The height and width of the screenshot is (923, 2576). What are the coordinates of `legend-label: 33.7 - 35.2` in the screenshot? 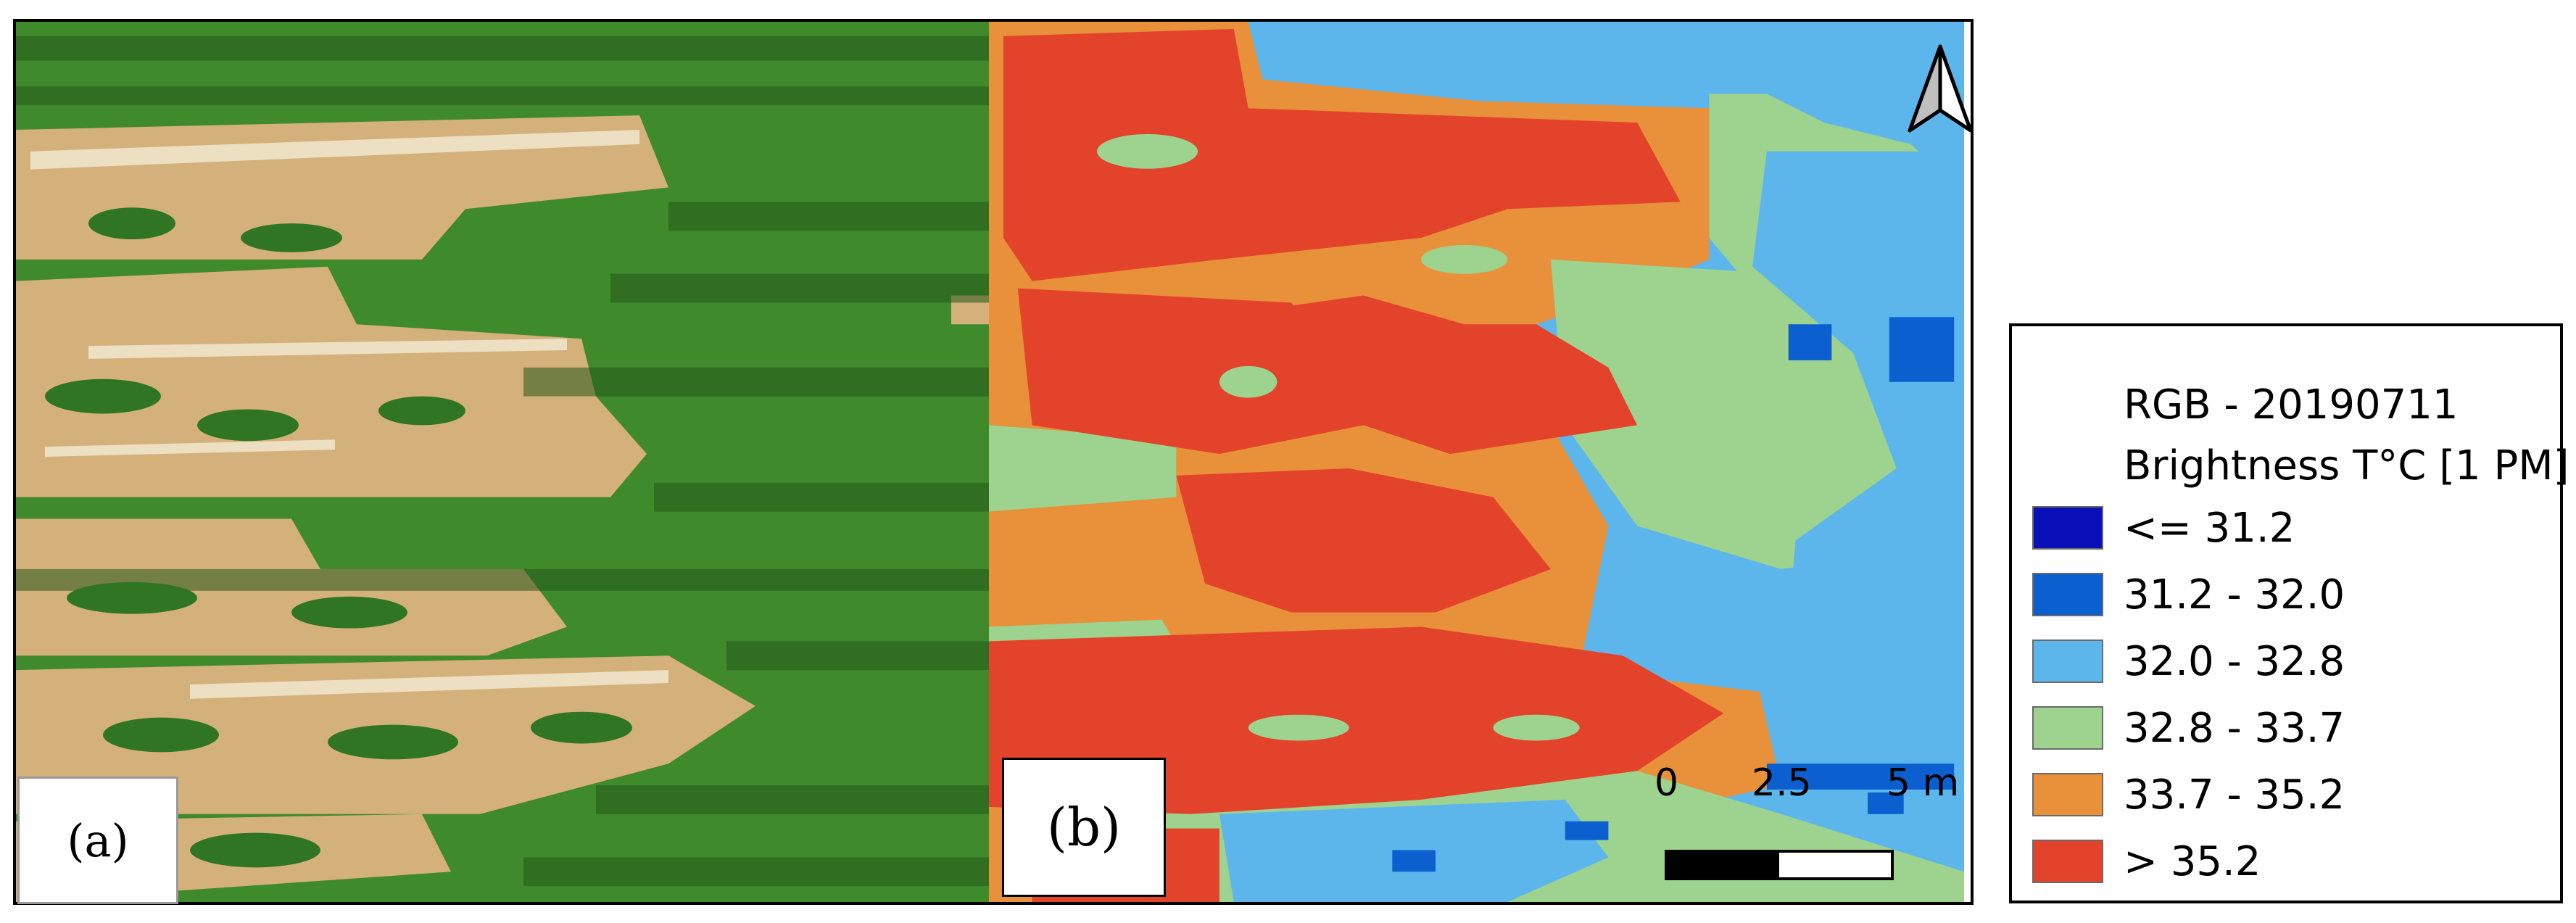 It's located at (2234, 795).